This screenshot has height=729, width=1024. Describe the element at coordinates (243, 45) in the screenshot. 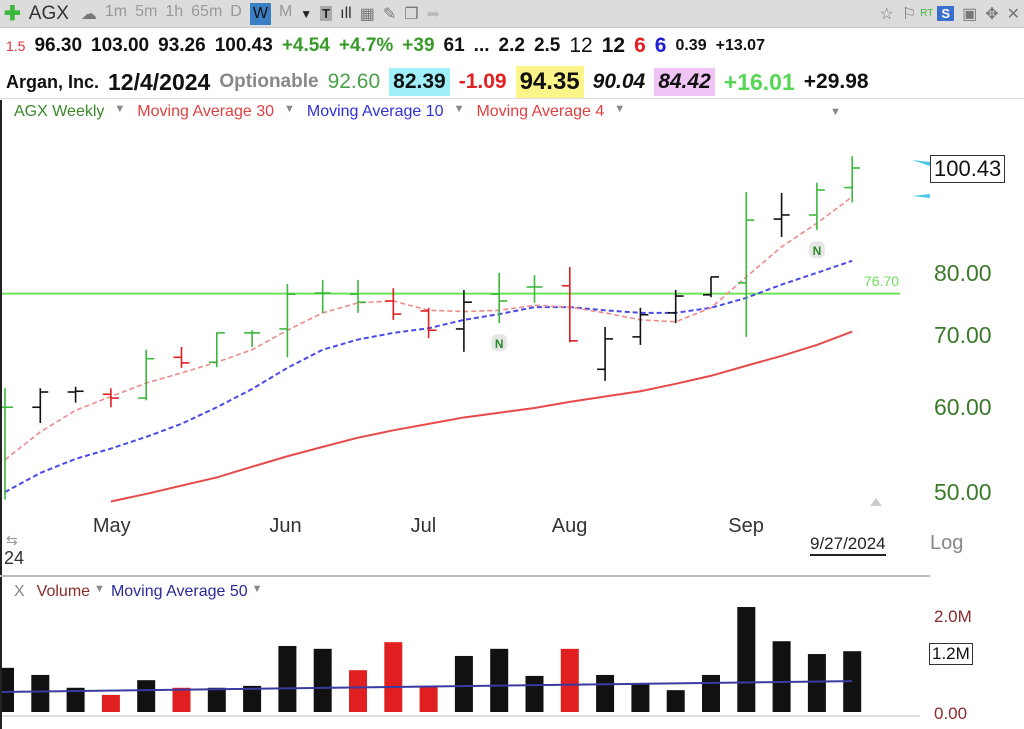

I see `quote-value: 100.43` at that location.